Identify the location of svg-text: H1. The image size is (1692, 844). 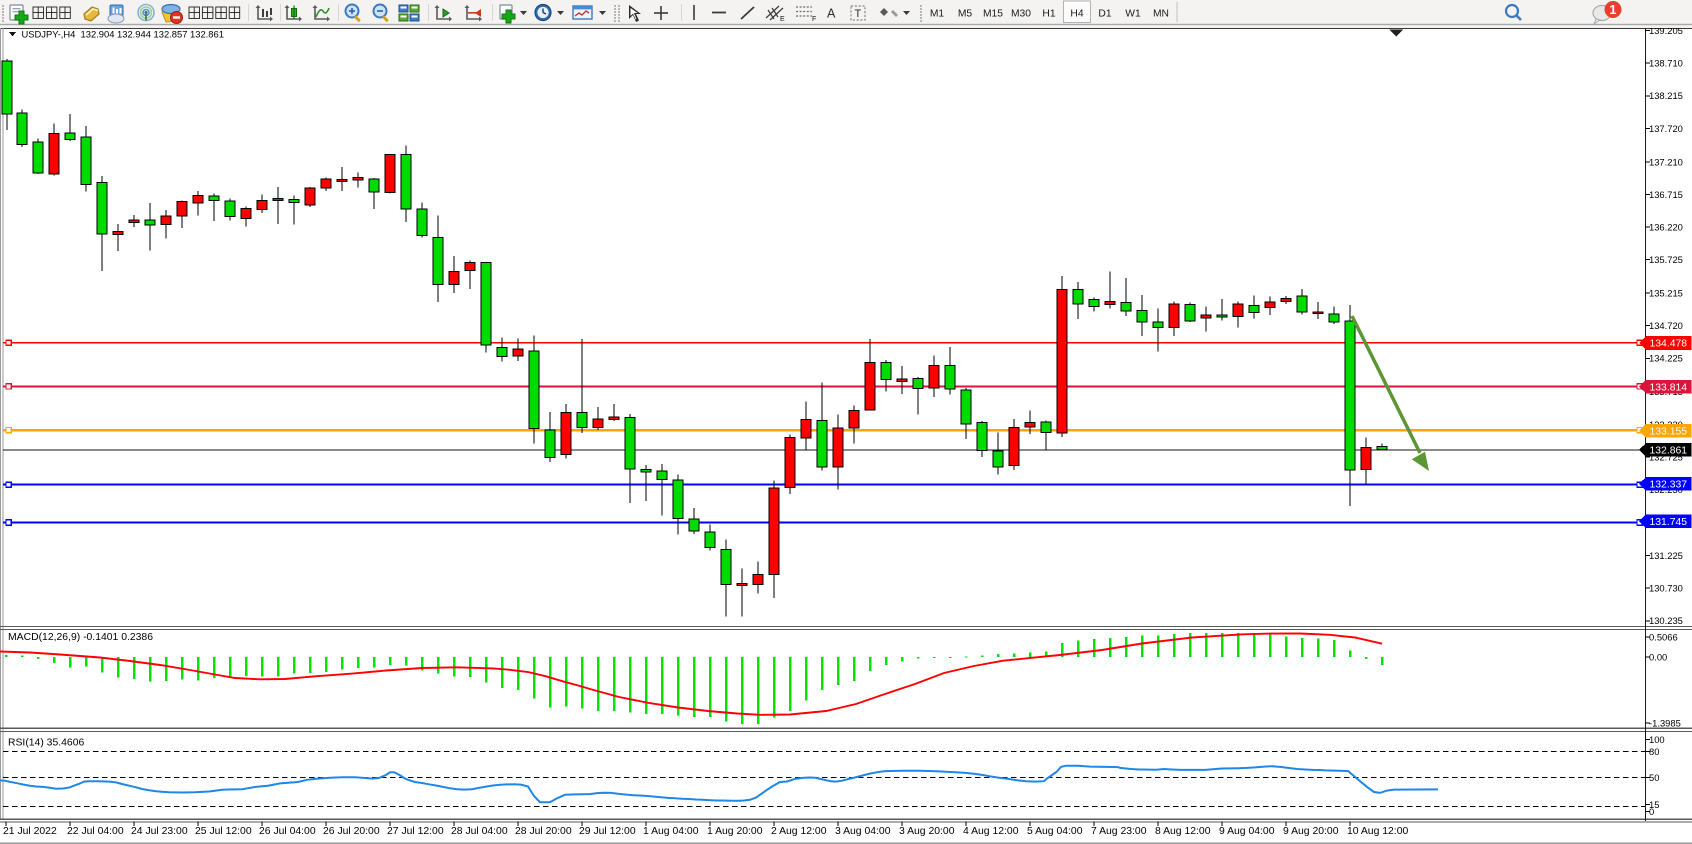
(1048, 14).